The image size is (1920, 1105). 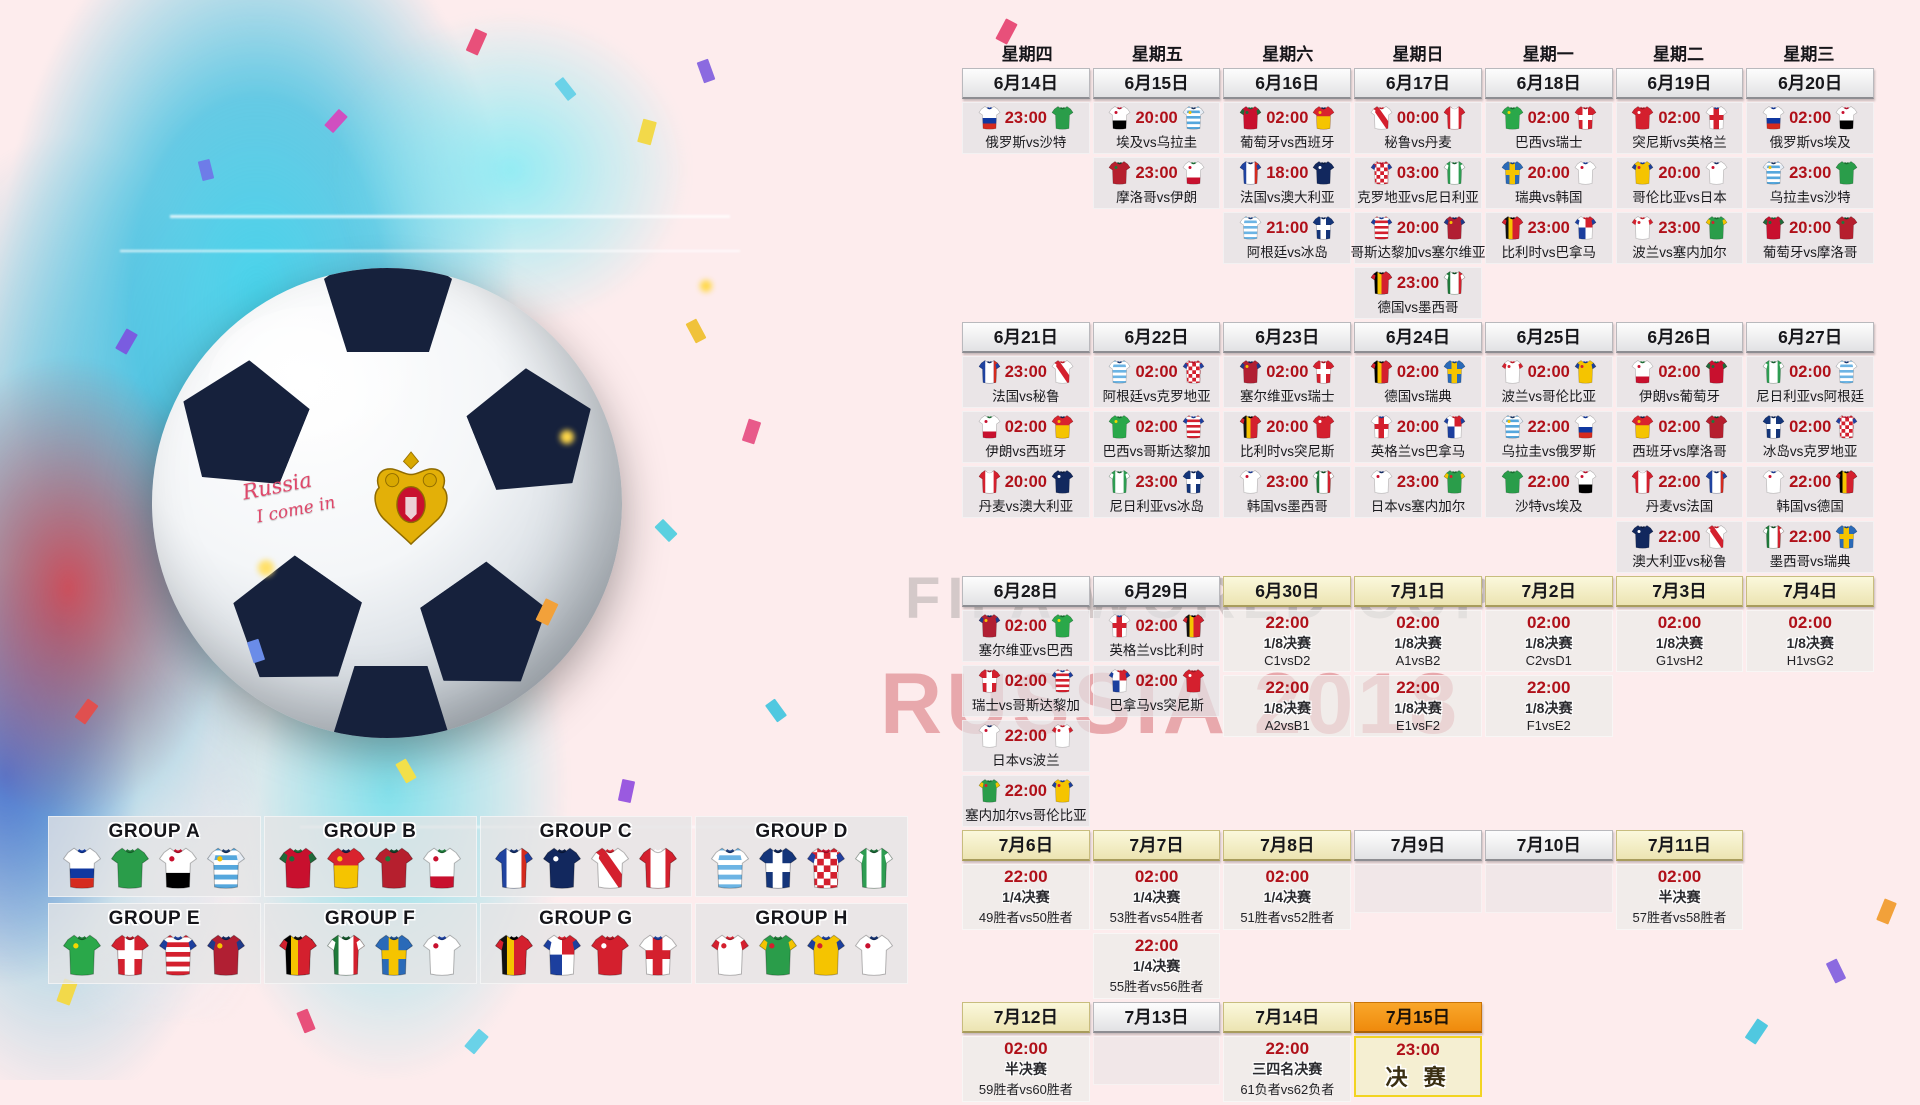 What do you see at coordinates (1156, 183) in the screenshot?
I see `group-match-cell: 23:00 摩洛哥vs伊朗` at bounding box center [1156, 183].